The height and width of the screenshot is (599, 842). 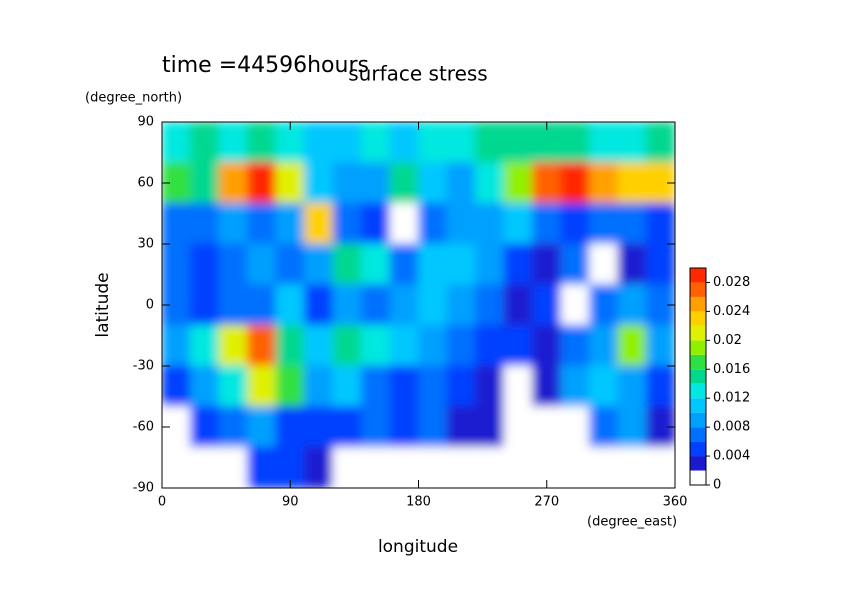 I want to click on y-tick-label: -90, so click(x=143, y=488).